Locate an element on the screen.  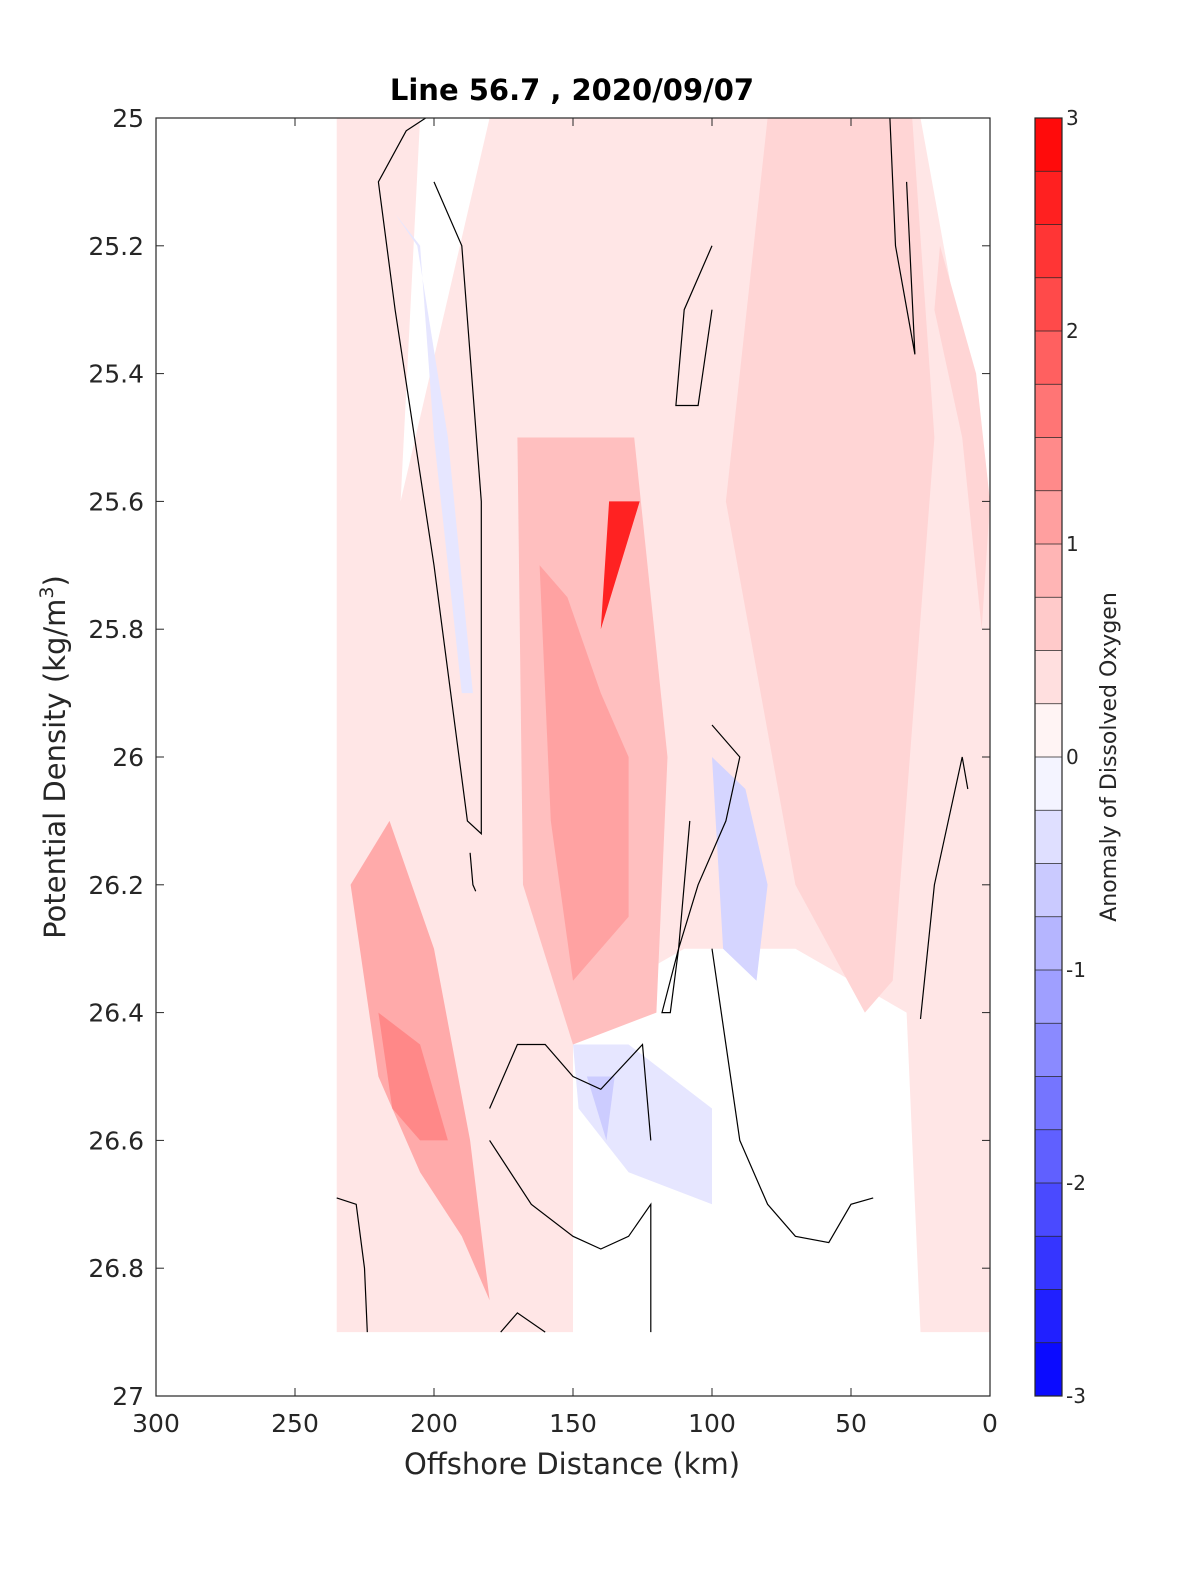
colorbar-ticks-layer: 3 2 1 0 -1 -2 -3 is located at coordinates (1076, 757).